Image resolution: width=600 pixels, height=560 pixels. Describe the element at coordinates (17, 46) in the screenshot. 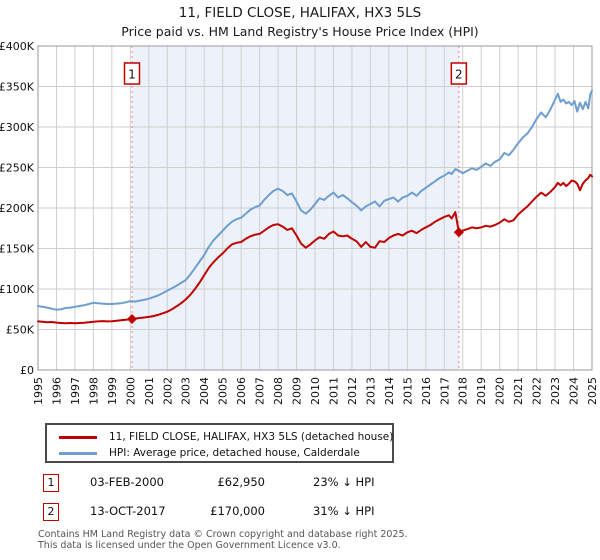

I see `y-tick-label: £400K` at that location.